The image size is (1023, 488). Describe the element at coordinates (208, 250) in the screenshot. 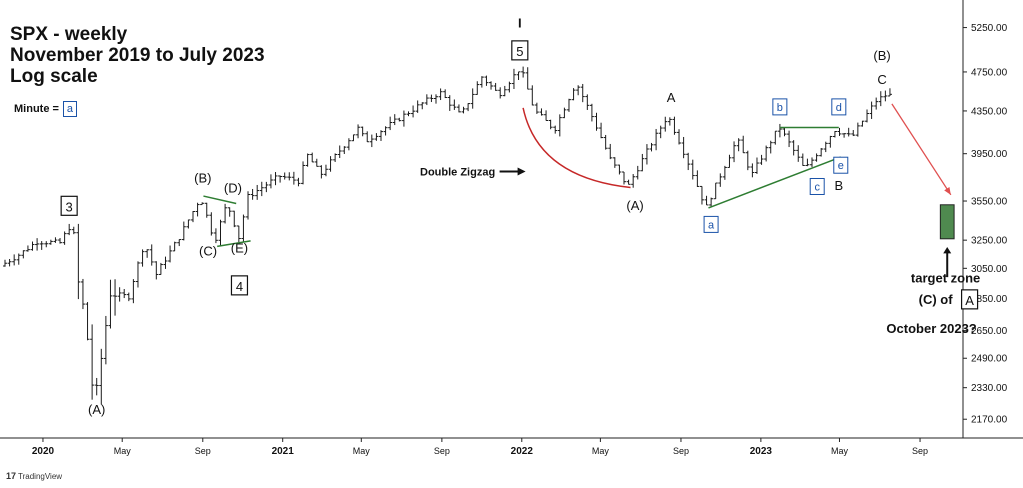

I see `wave-label: (C)` at that location.